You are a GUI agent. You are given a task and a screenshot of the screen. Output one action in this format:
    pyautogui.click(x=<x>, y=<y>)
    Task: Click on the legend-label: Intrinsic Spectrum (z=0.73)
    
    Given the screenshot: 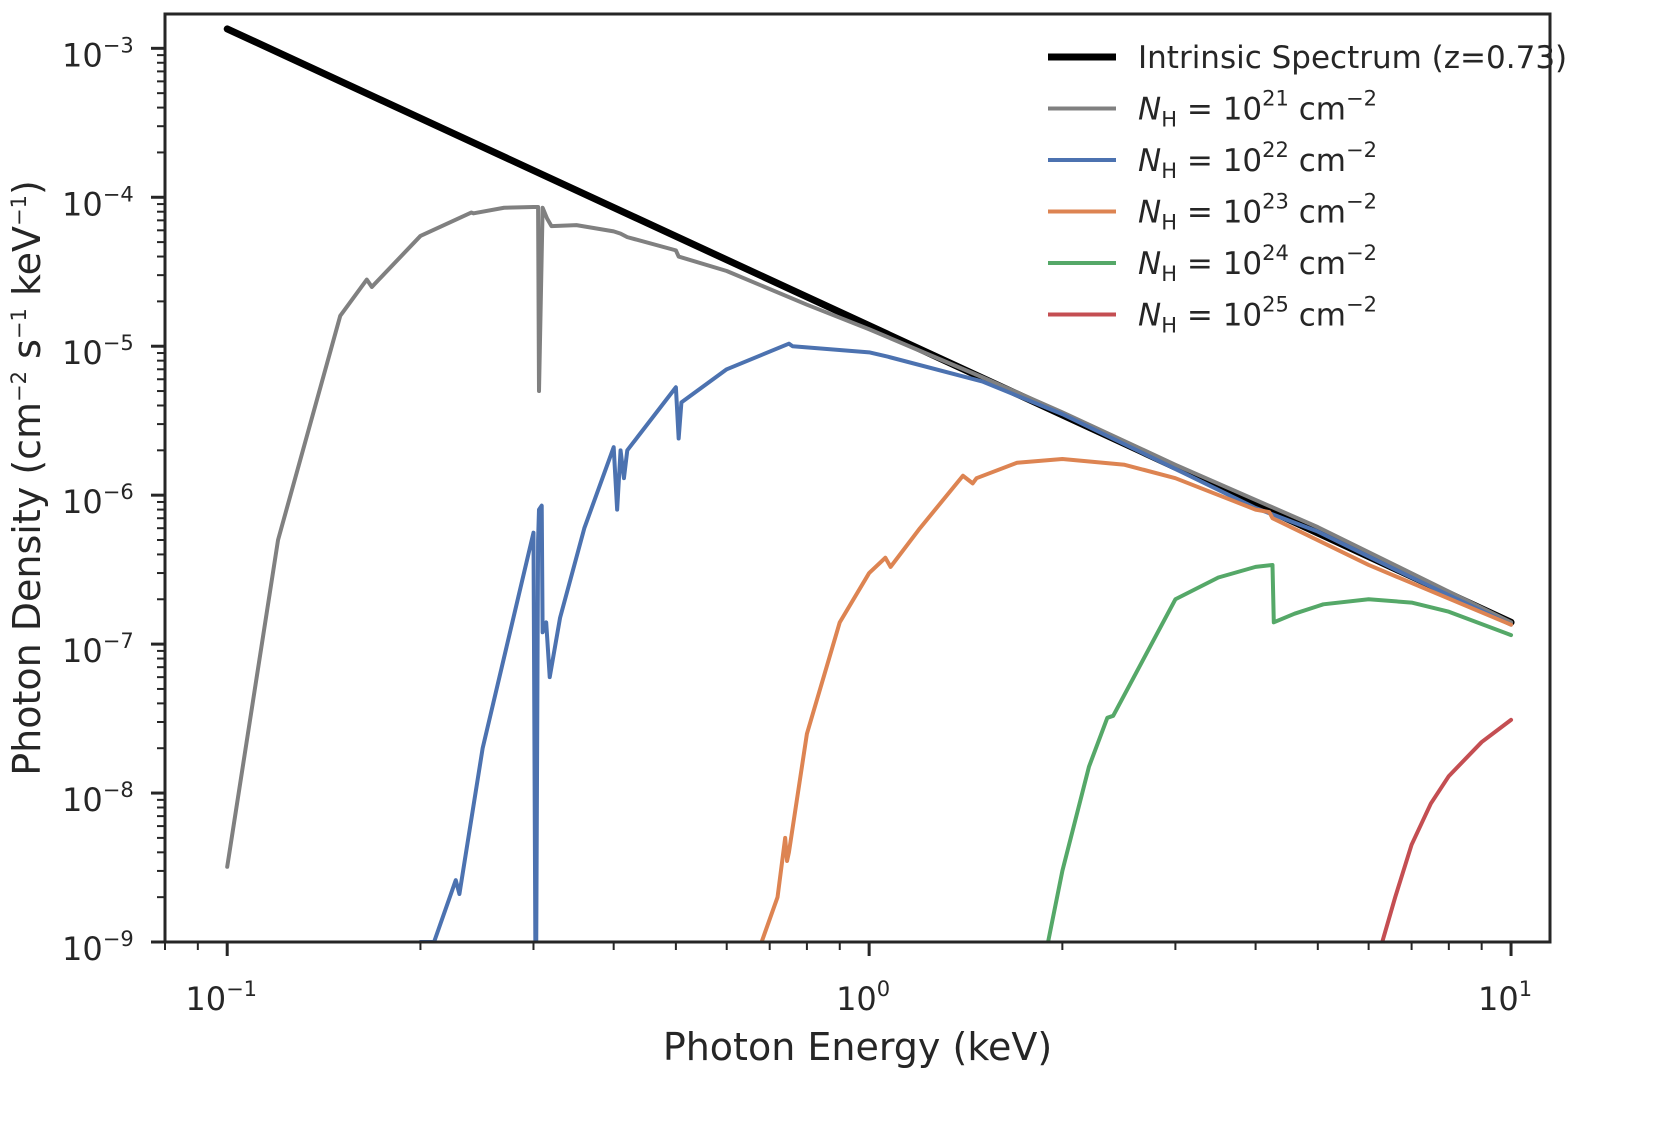 What is the action you would take?
    pyautogui.click(x=1352, y=58)
    